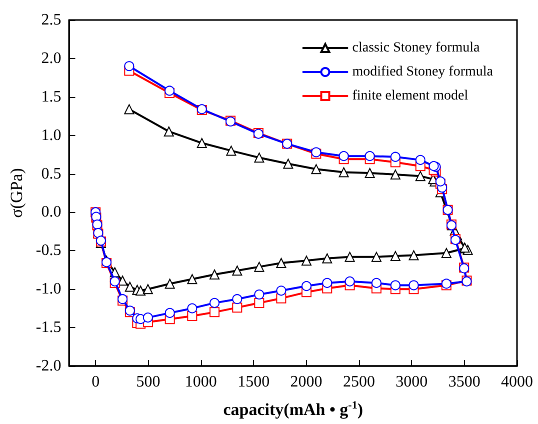 This screenshot has width=538, height=424. What do you see at coordinates (96, 382) in the screenshot?
I see `x-tick-label: 0` at bounding box center [96, 382].